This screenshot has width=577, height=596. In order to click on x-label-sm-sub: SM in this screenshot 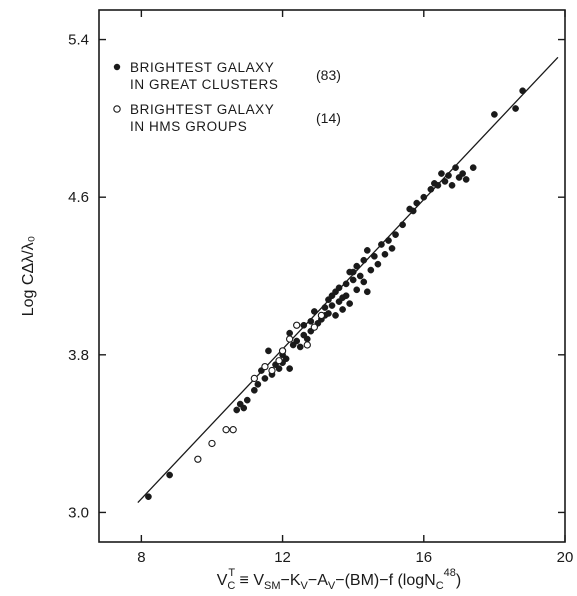, I will do `click(272, 586)`.